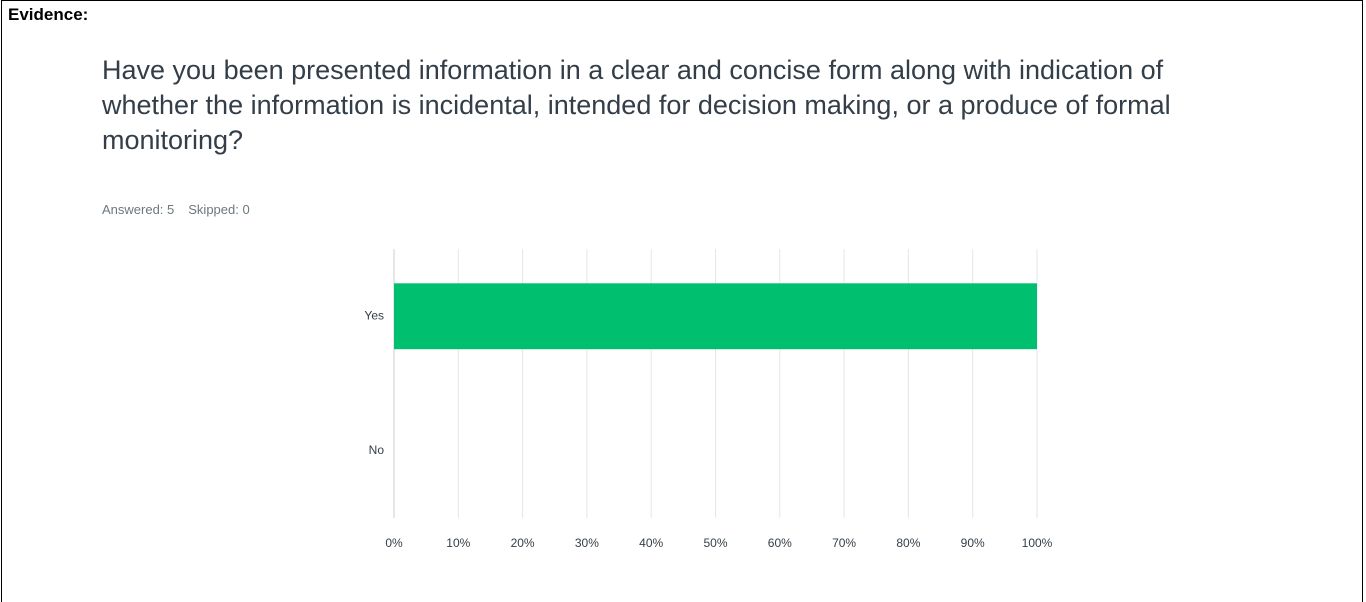  What do you see at coordinates (908, 543) in the screenshot?
I see `x-tick-label: 80%` at bounding box center [908, 543].